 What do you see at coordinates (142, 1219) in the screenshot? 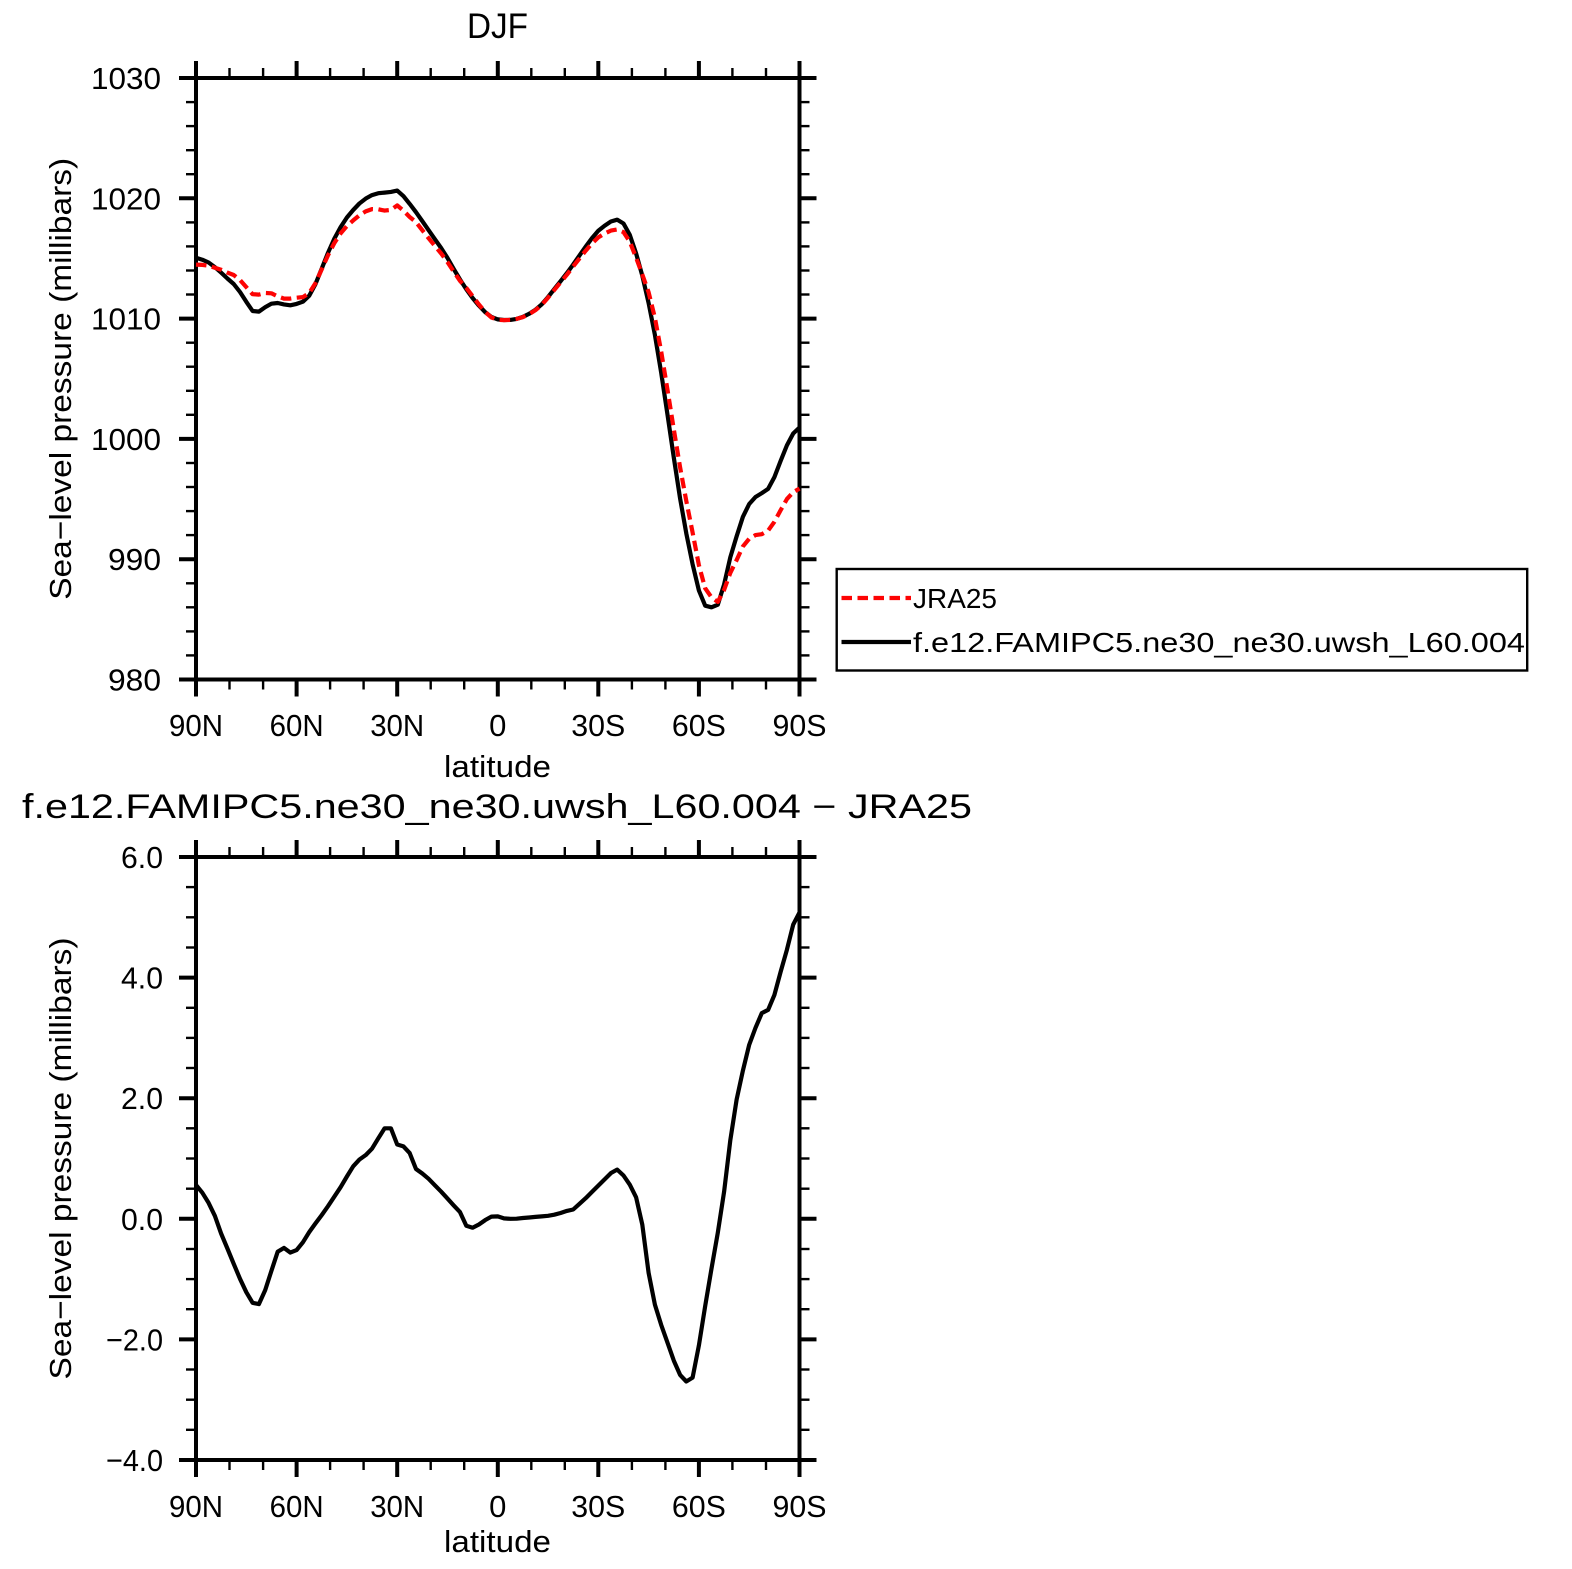
I see `svg-text: 0.0` at bounding box center [142, 1219].